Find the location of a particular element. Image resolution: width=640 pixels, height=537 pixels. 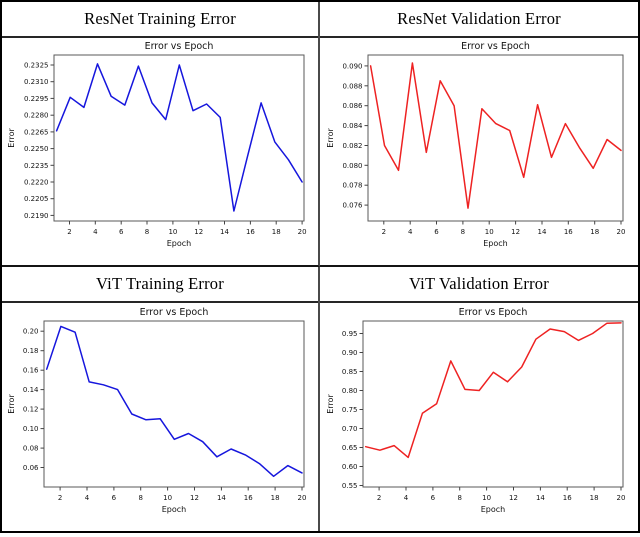

panel-title-vit-validation: ViT Validation Error is located at coordinates (479, 285).